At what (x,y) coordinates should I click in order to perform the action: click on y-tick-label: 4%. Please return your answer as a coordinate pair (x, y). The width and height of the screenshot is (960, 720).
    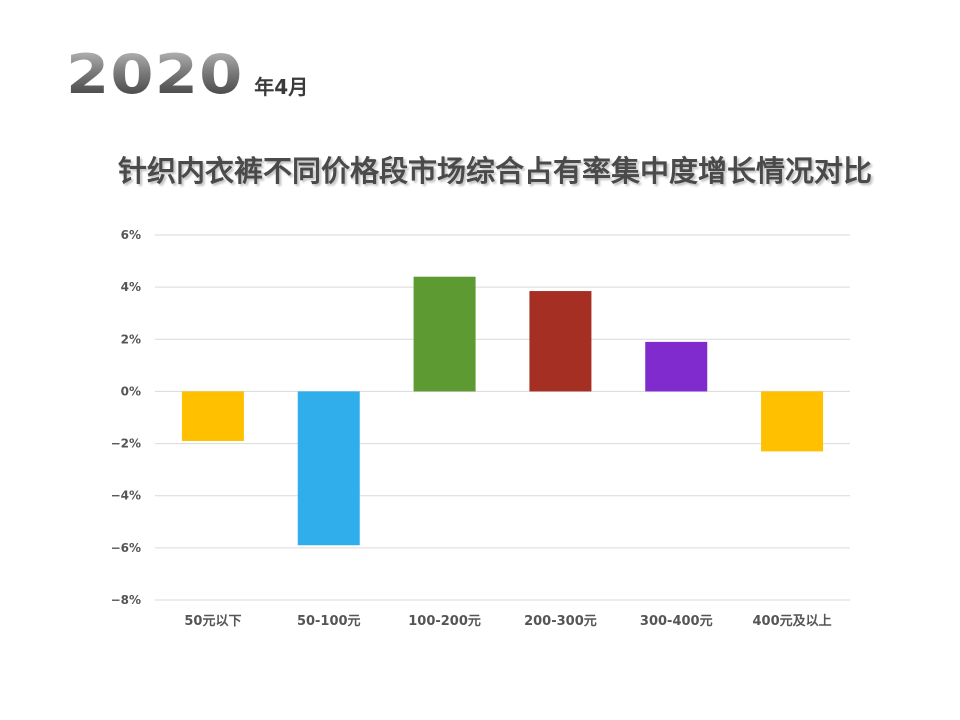
    Looking at the image, I should click on (131, 287).